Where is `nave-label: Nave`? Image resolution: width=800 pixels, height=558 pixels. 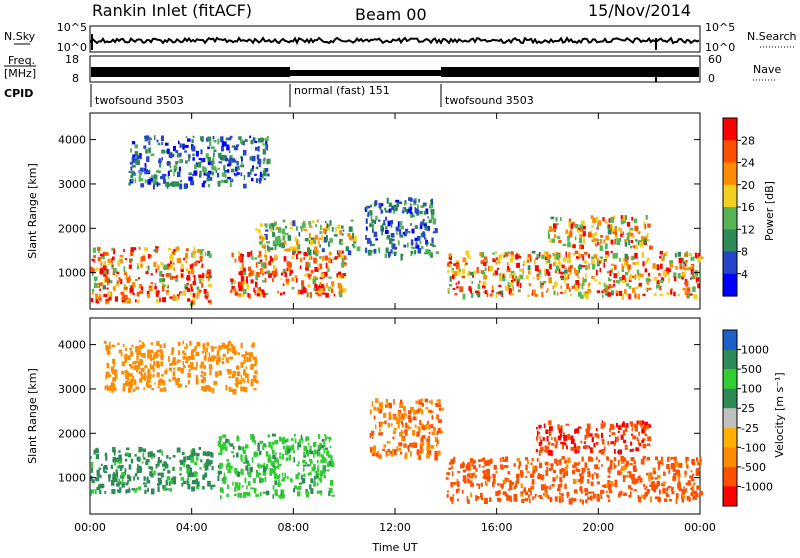
nave-label: Nave is located at coordinates (767, 69).